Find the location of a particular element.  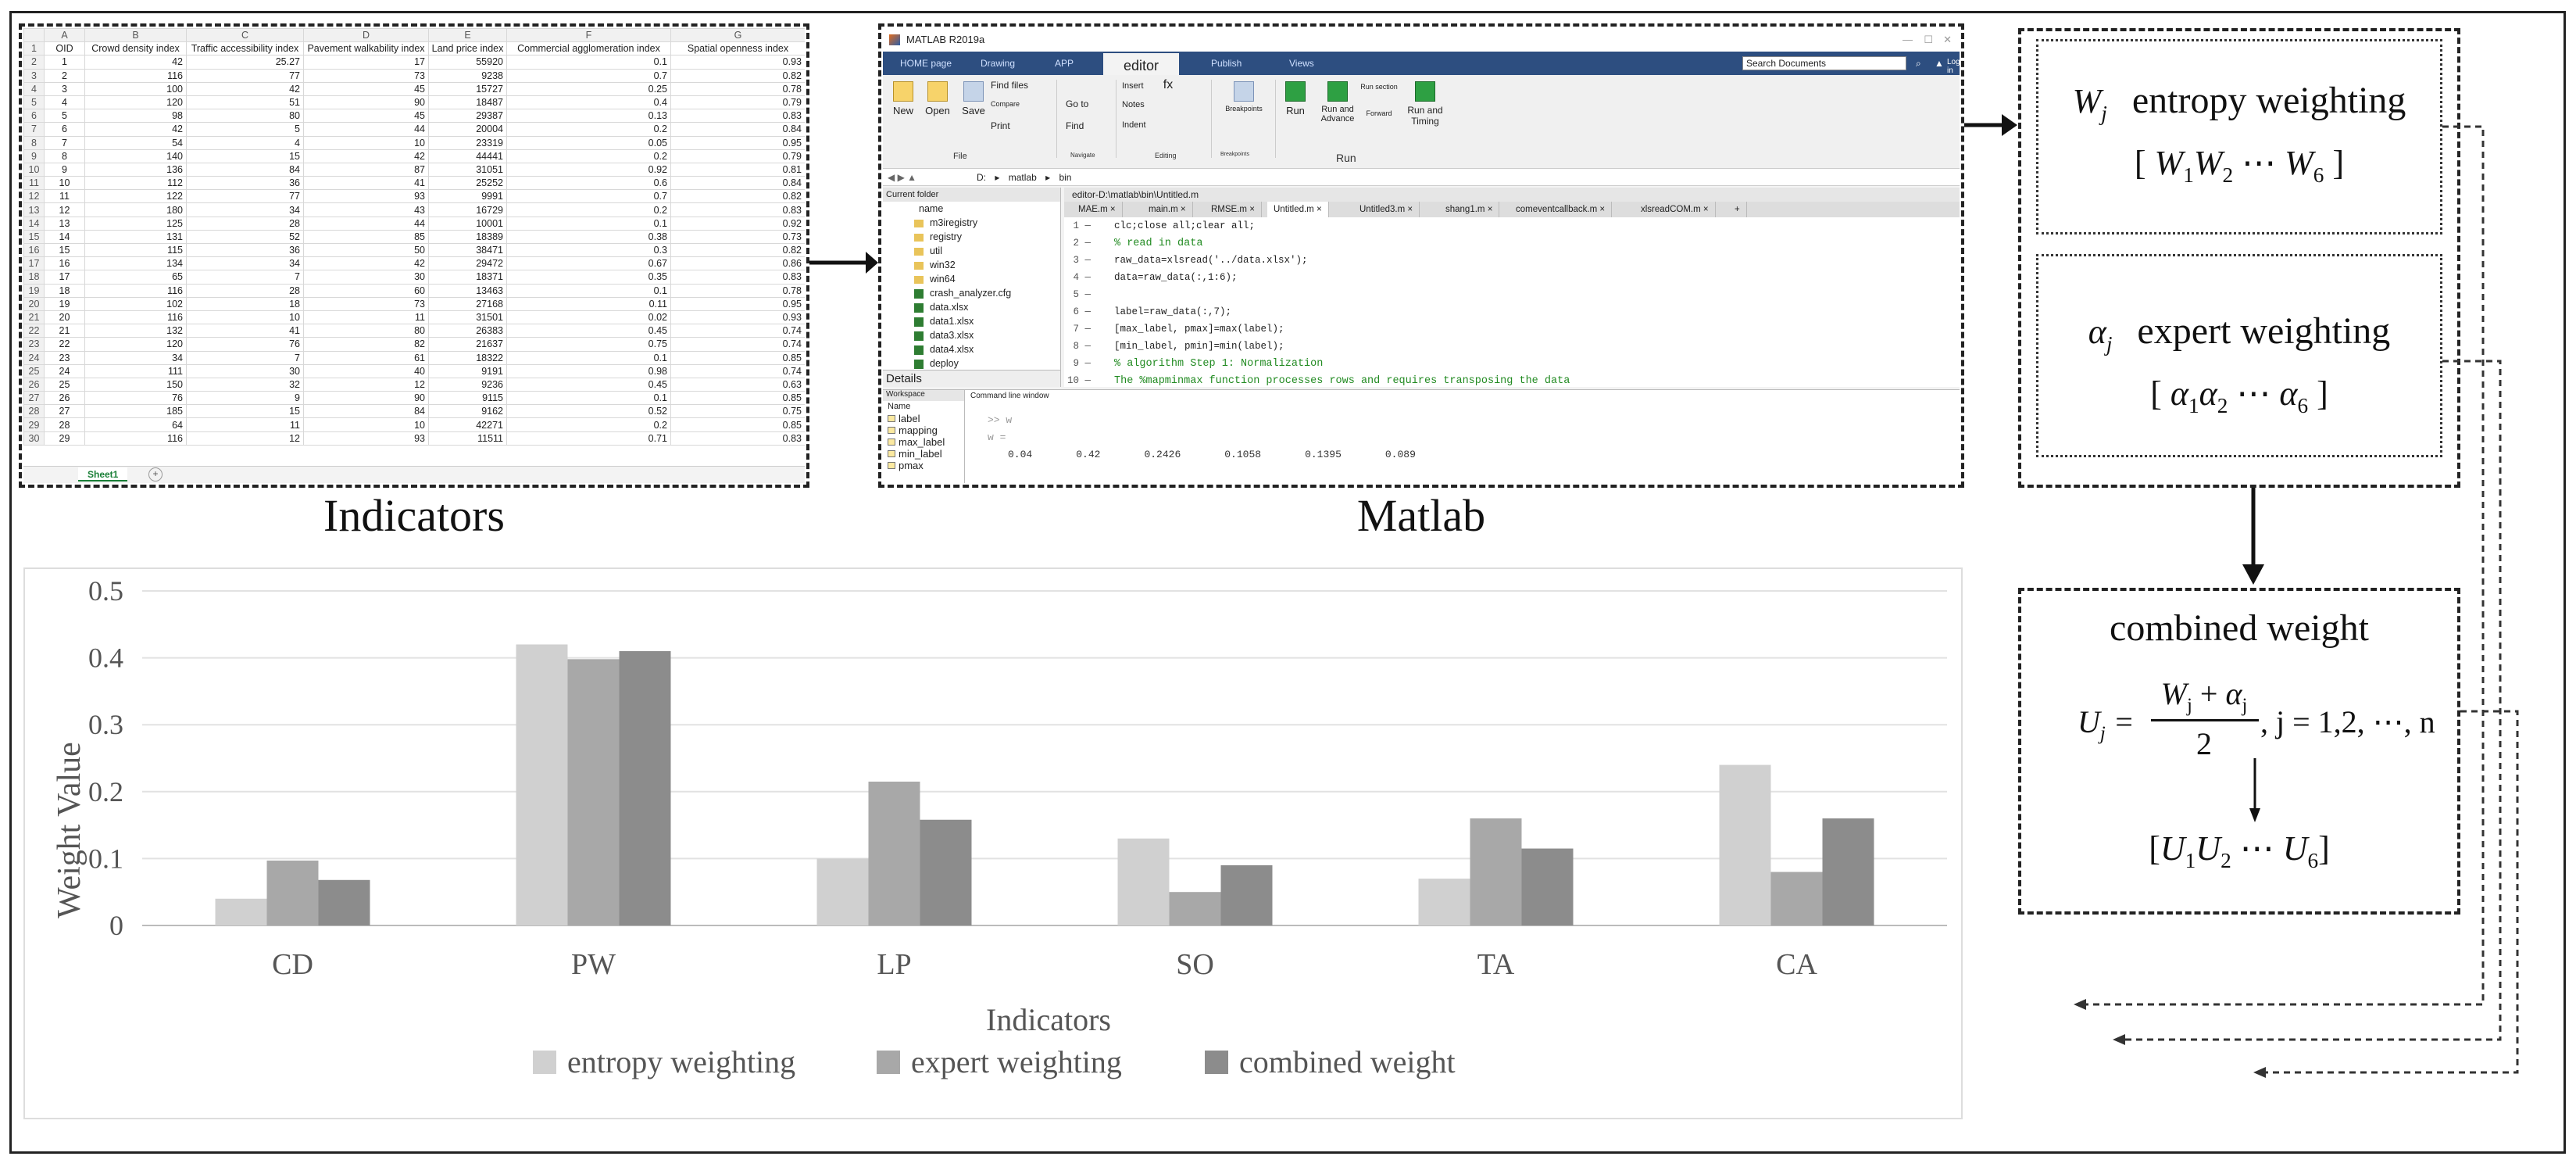

insert-button: Insert is located at coordinates (1133, 86).